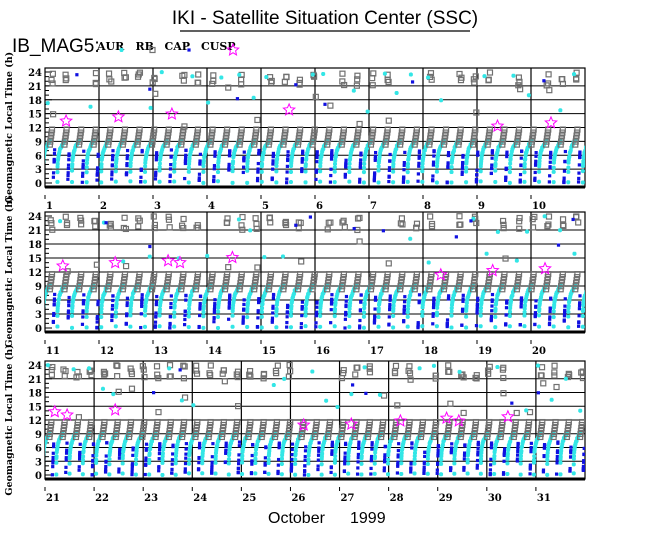 Image resolution: width=650 pixels, height=550 pixels. What do you see at coordinates (233, 49) in the screenshot?
I see `legend-cusp-marker` at bounding box center [233, 49].